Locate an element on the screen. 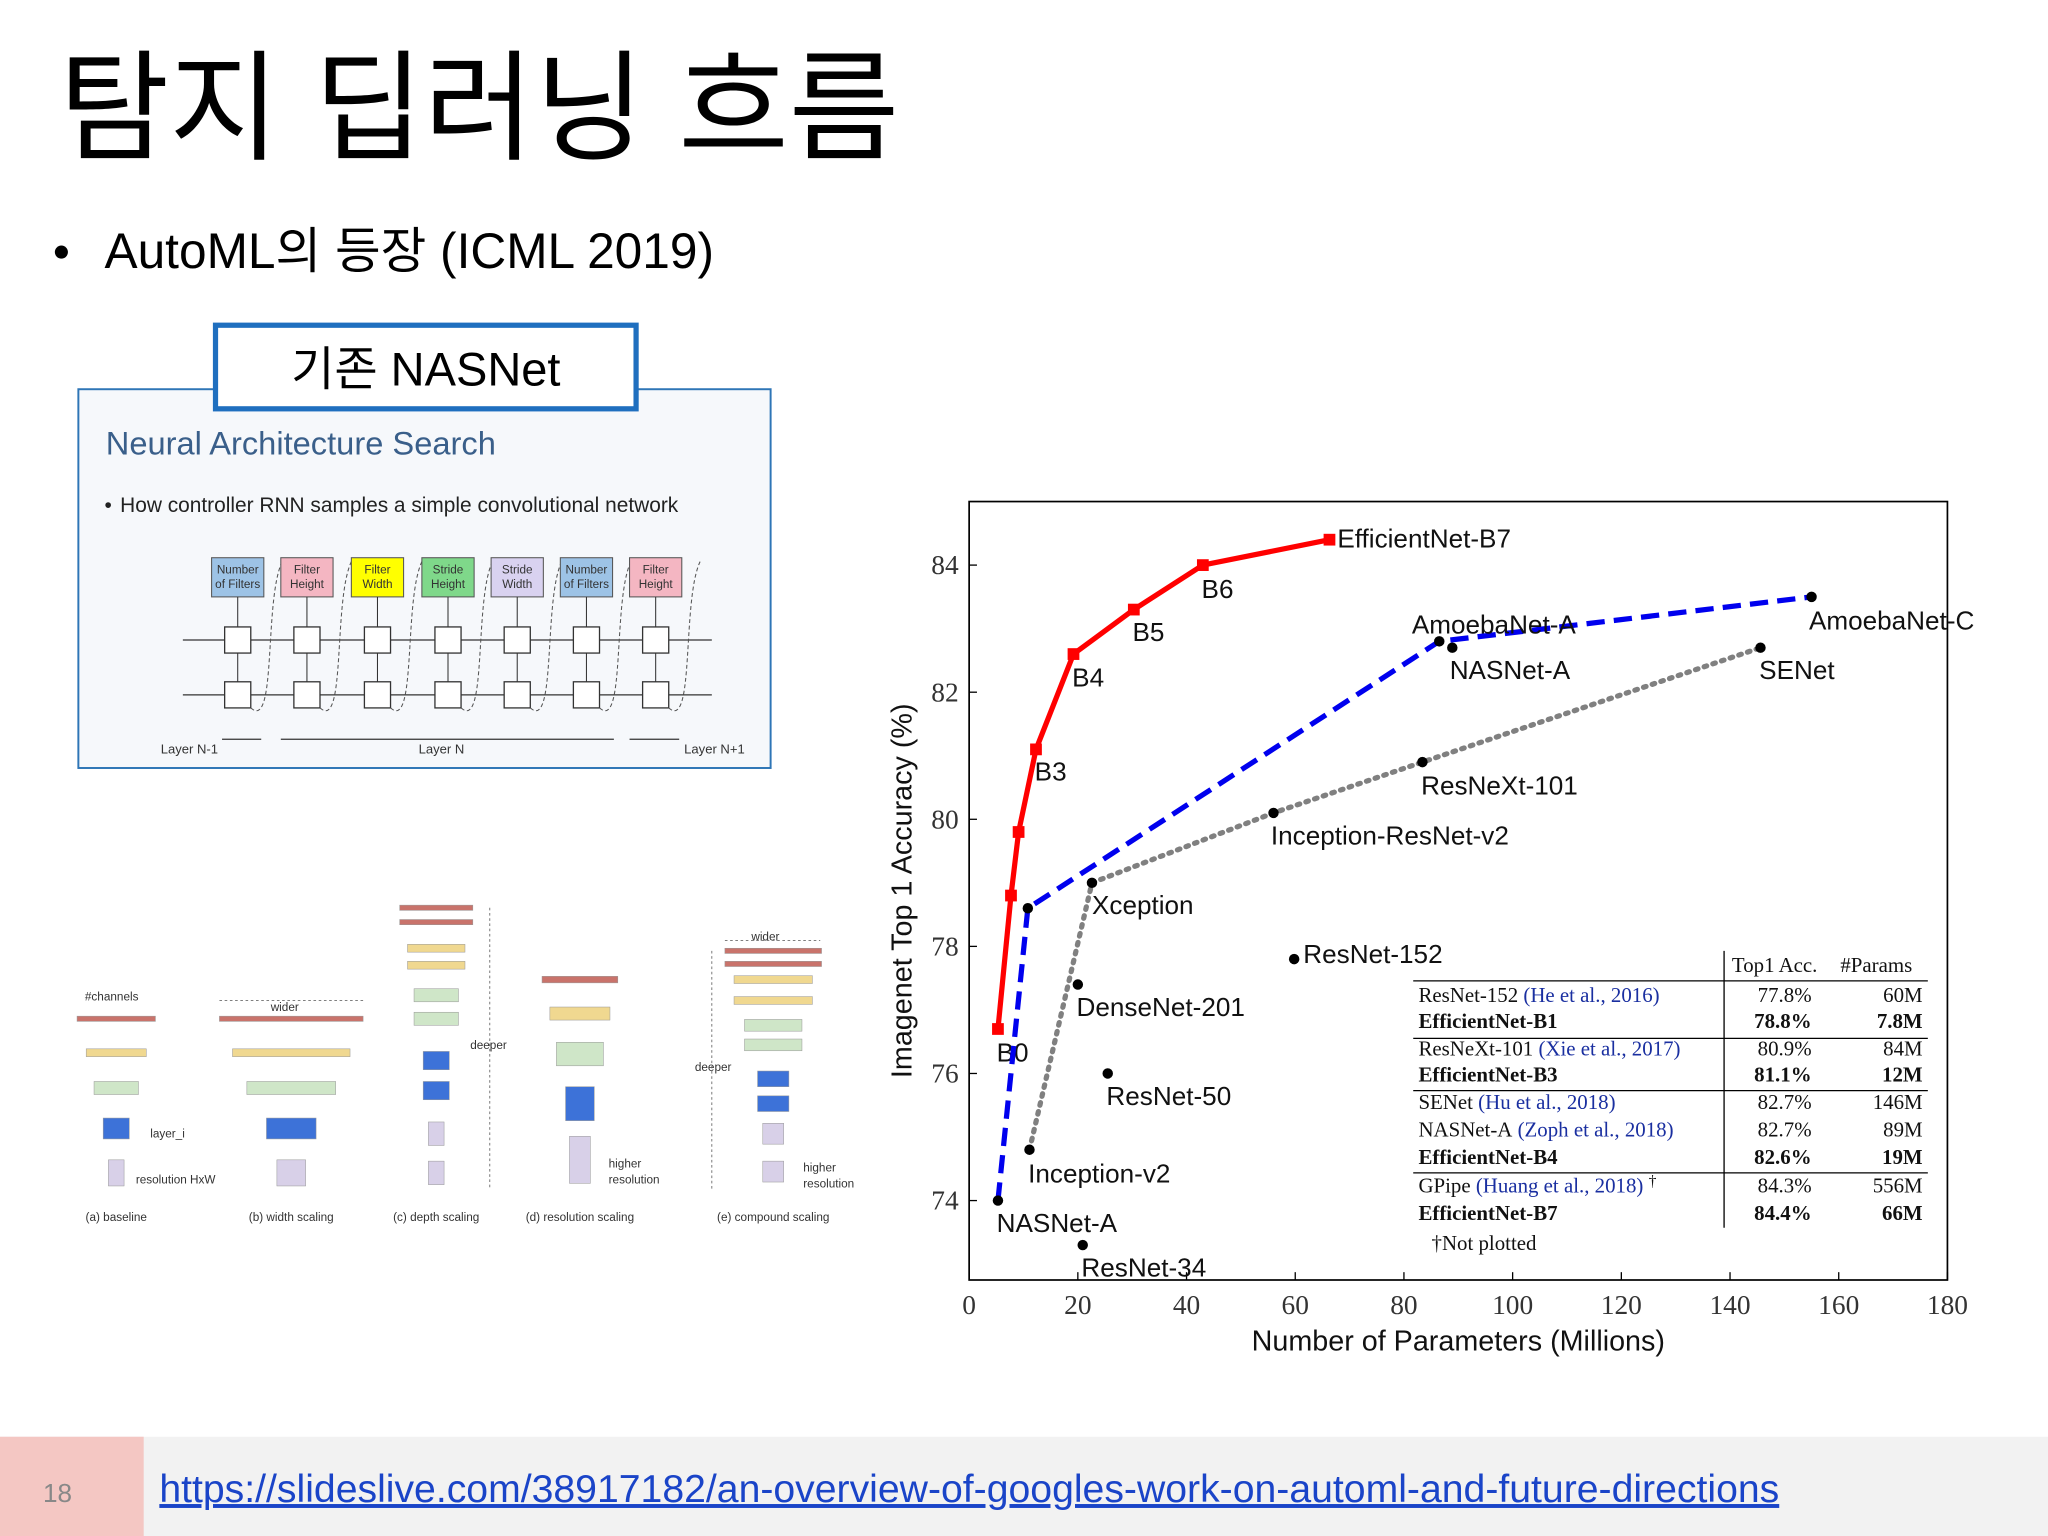  bullet-dot is located at coordinates (61, 252).